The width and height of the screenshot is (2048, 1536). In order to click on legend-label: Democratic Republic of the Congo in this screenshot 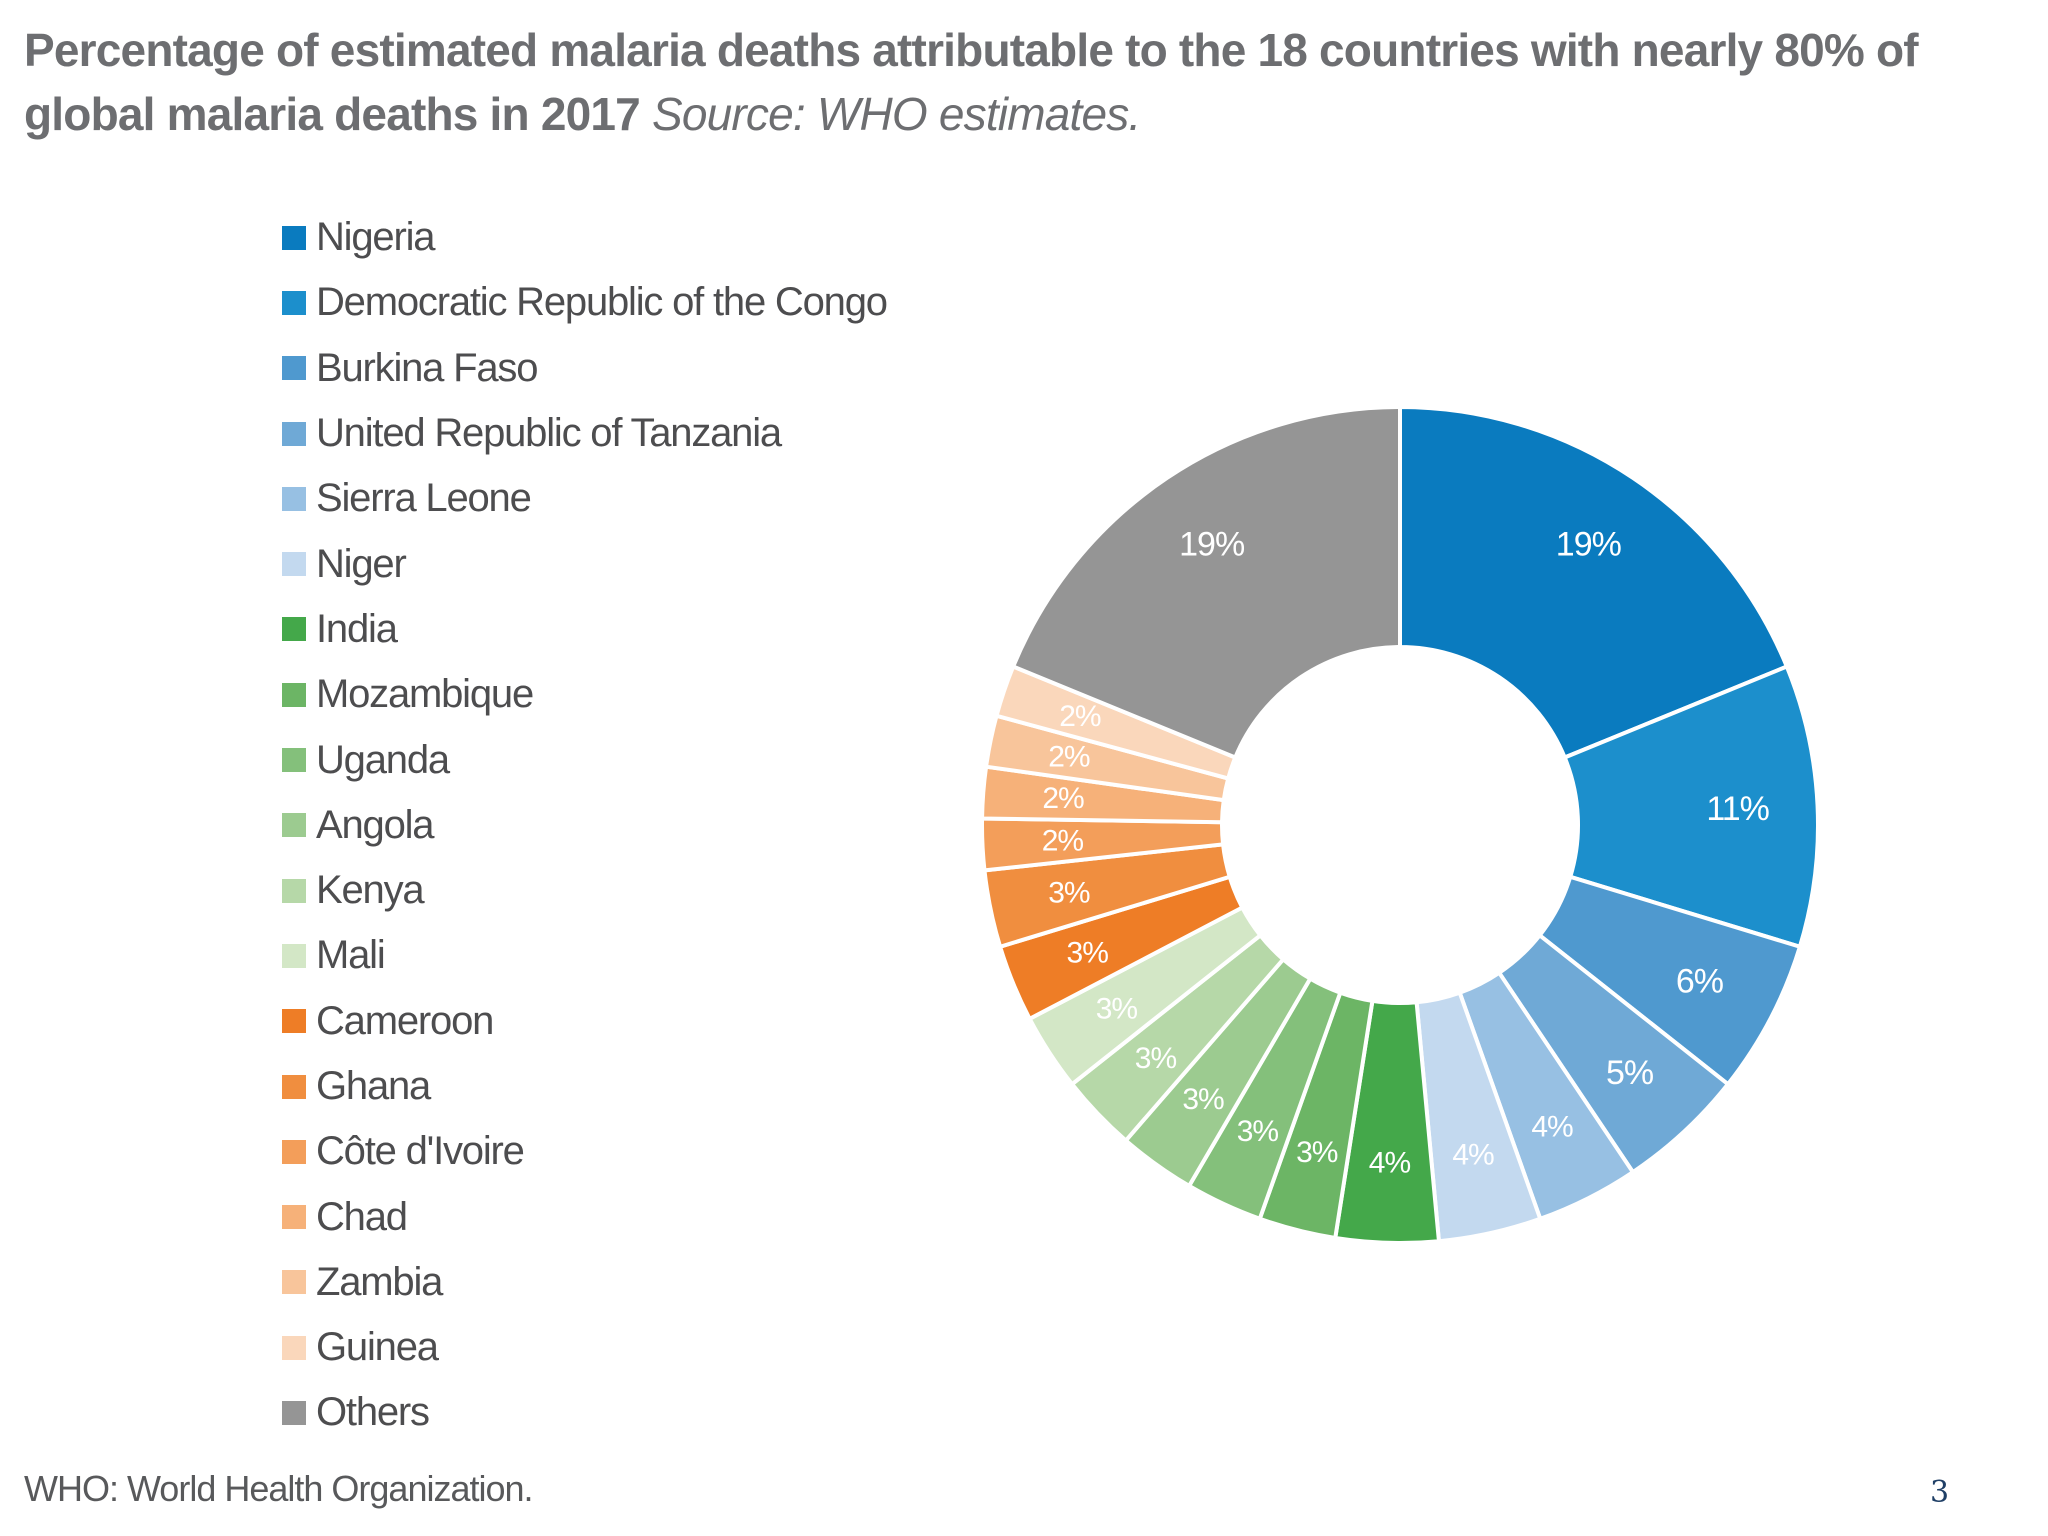, I will do `click(602, 302)`.